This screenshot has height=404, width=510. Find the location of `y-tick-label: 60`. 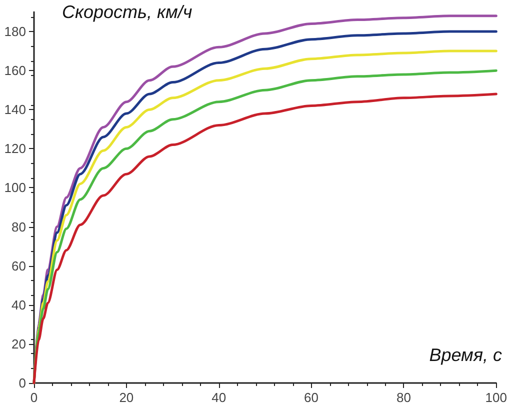

y-tick-label: 60 is located at coordinates (19, 266).